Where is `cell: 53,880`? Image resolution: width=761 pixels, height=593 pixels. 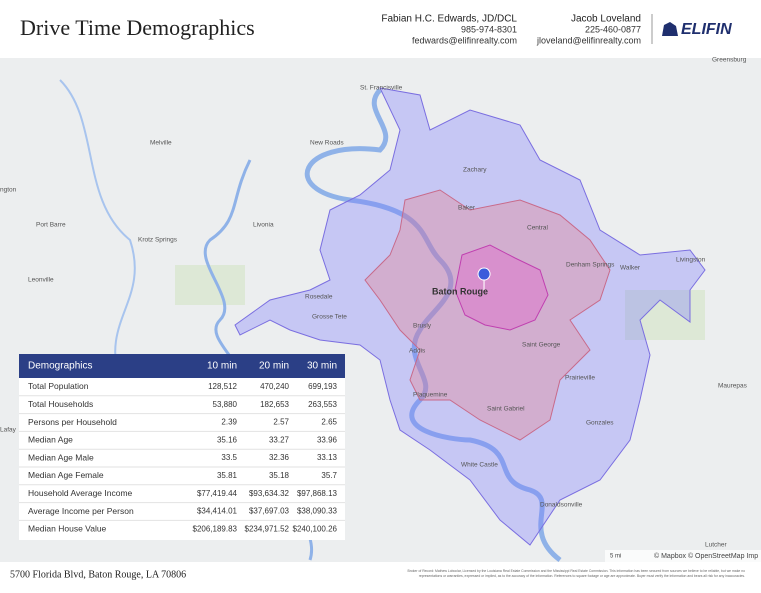 cell: 53,880 is located at coordinates (225, 404).